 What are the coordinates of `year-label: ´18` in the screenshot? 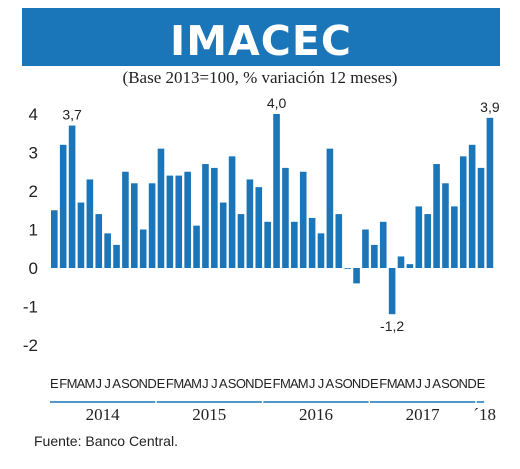 It's located at (484, 414).